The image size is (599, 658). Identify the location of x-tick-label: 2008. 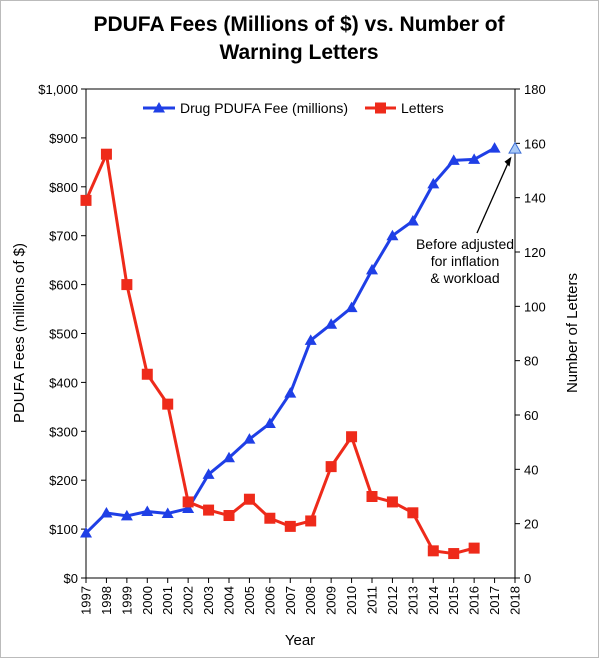
(310, 600).